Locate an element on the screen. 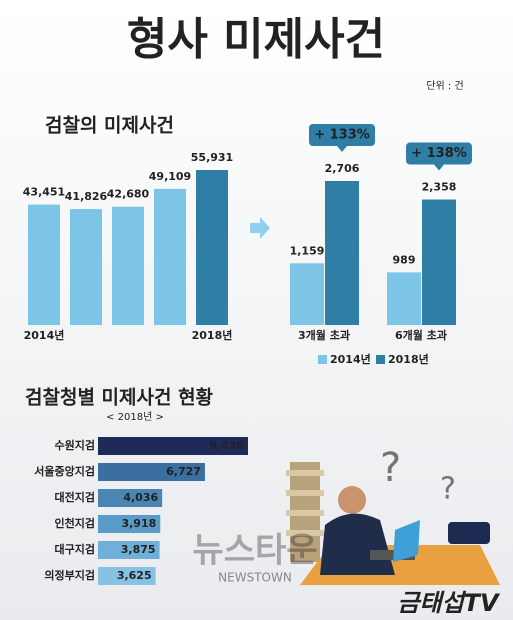 This screenshot has height=620, width=513. value-label: 3,918 is located at coordinates (138, 523).